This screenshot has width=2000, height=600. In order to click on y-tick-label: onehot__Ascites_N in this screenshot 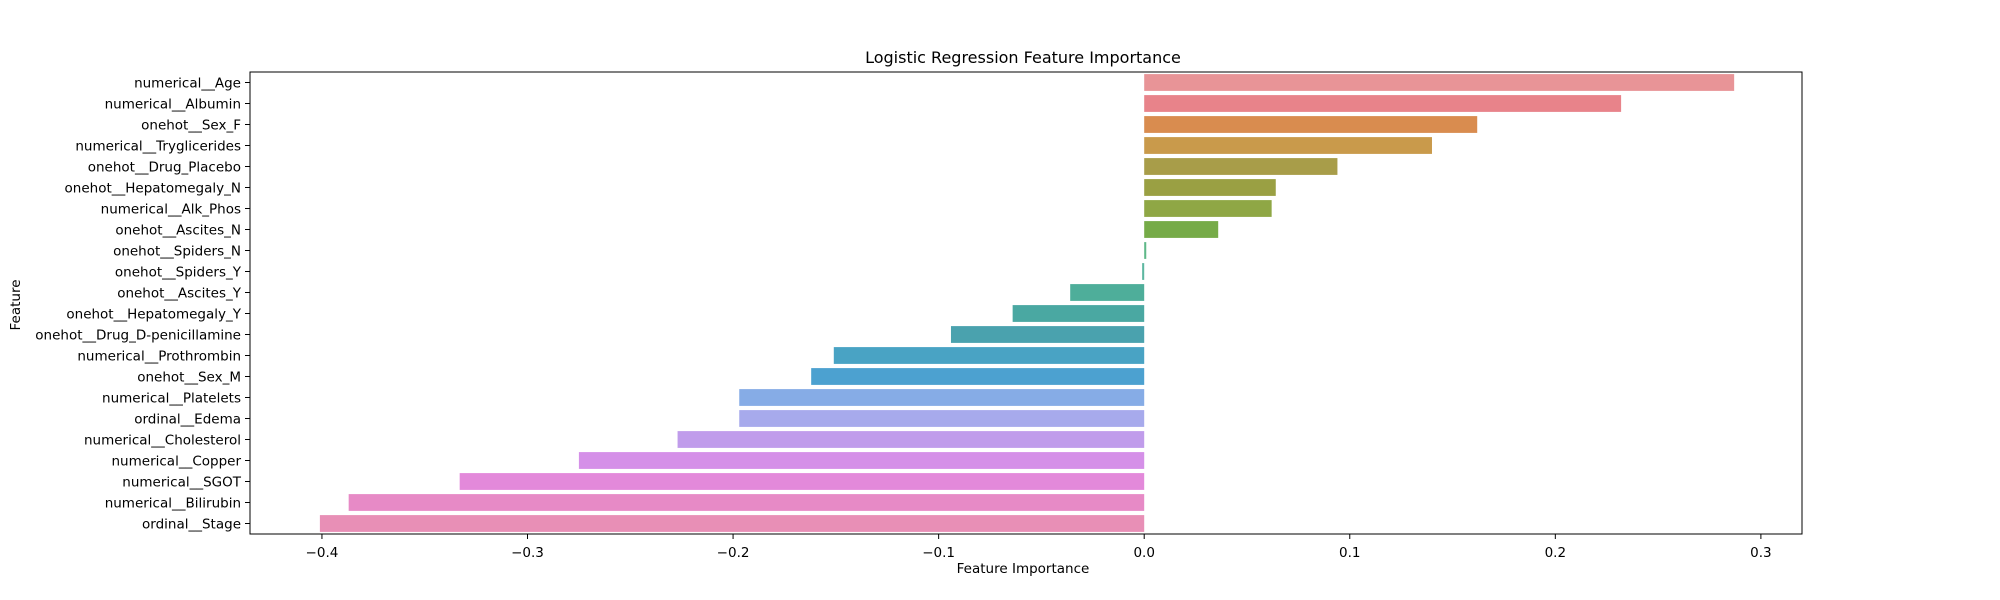, I will do `click(178, 231)`.